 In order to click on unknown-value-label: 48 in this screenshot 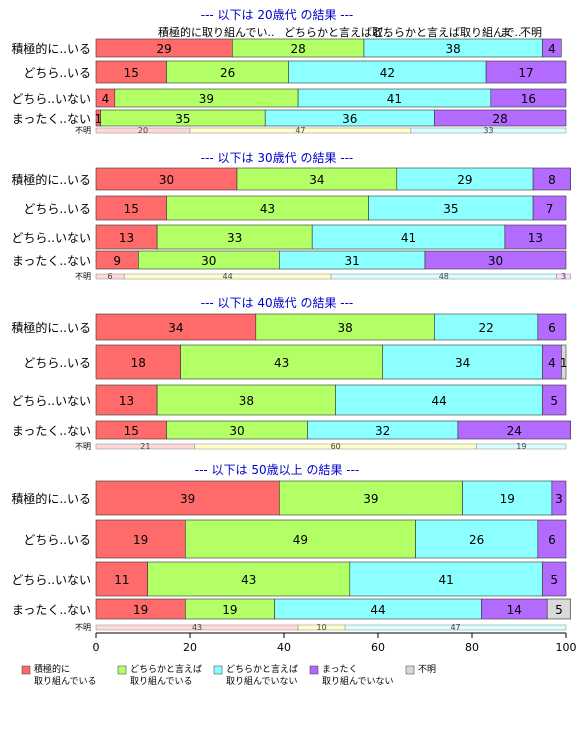, I will do `click(444, 276)`.